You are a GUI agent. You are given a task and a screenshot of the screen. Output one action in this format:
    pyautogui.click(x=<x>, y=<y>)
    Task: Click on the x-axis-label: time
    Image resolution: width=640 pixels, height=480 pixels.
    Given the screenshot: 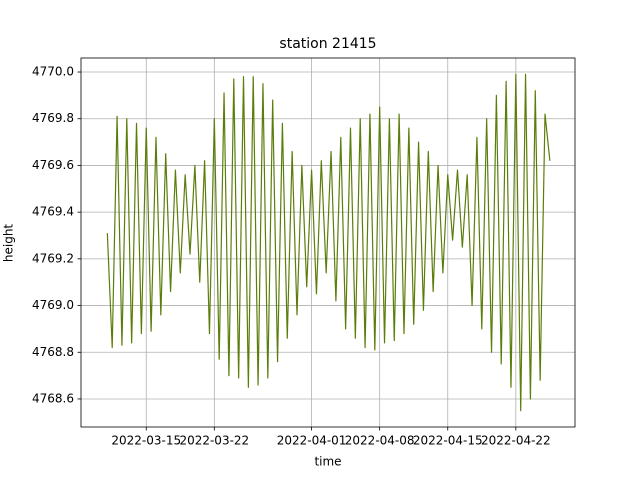 What is the action you would take?
    pyautogui.click(x=327, y=462)
    